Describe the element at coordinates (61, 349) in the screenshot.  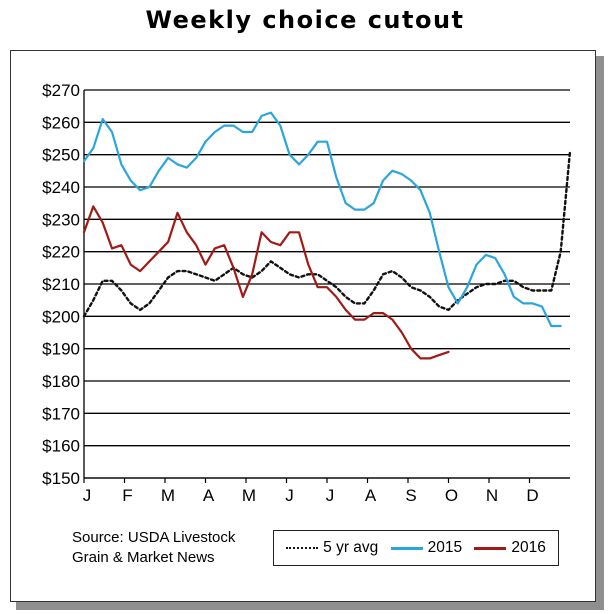
I see `y-tick-label: $190` at that location.